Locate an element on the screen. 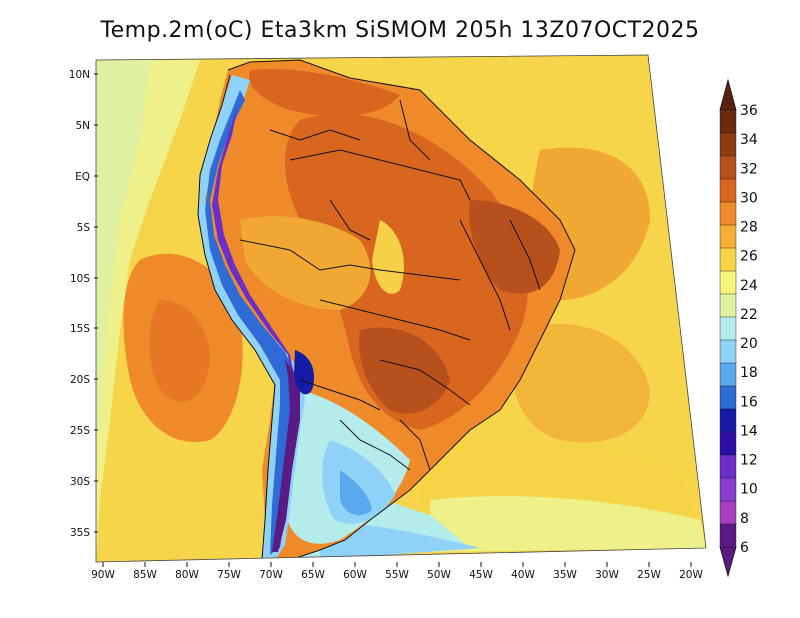 This screenshot has height=618, width=800. lon-label: 30W is located at coordinates (607, 575).